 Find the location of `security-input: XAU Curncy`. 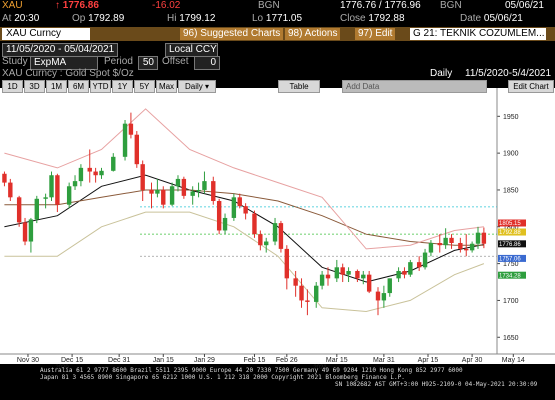

security-input: XAU Curncy is located at coordinates (46, 34).